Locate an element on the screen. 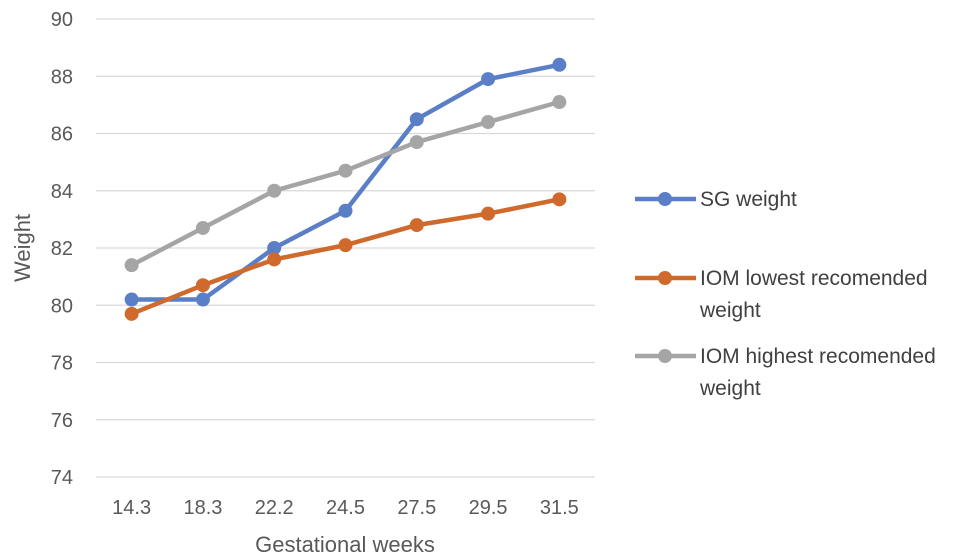  y-tick-label: 84 is located at coordinates (62, 192).